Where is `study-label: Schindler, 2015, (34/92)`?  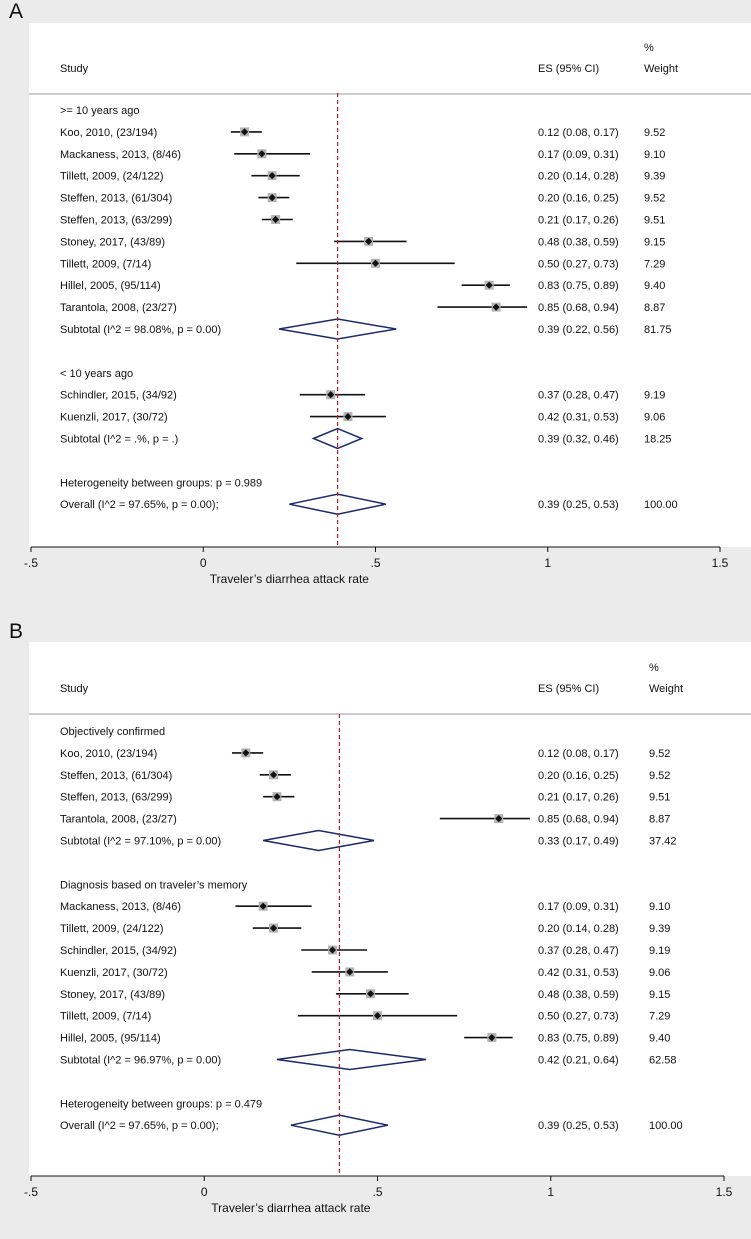
study-label: Schindler, 2015, (34/92) is located at coordinates (118, 396).